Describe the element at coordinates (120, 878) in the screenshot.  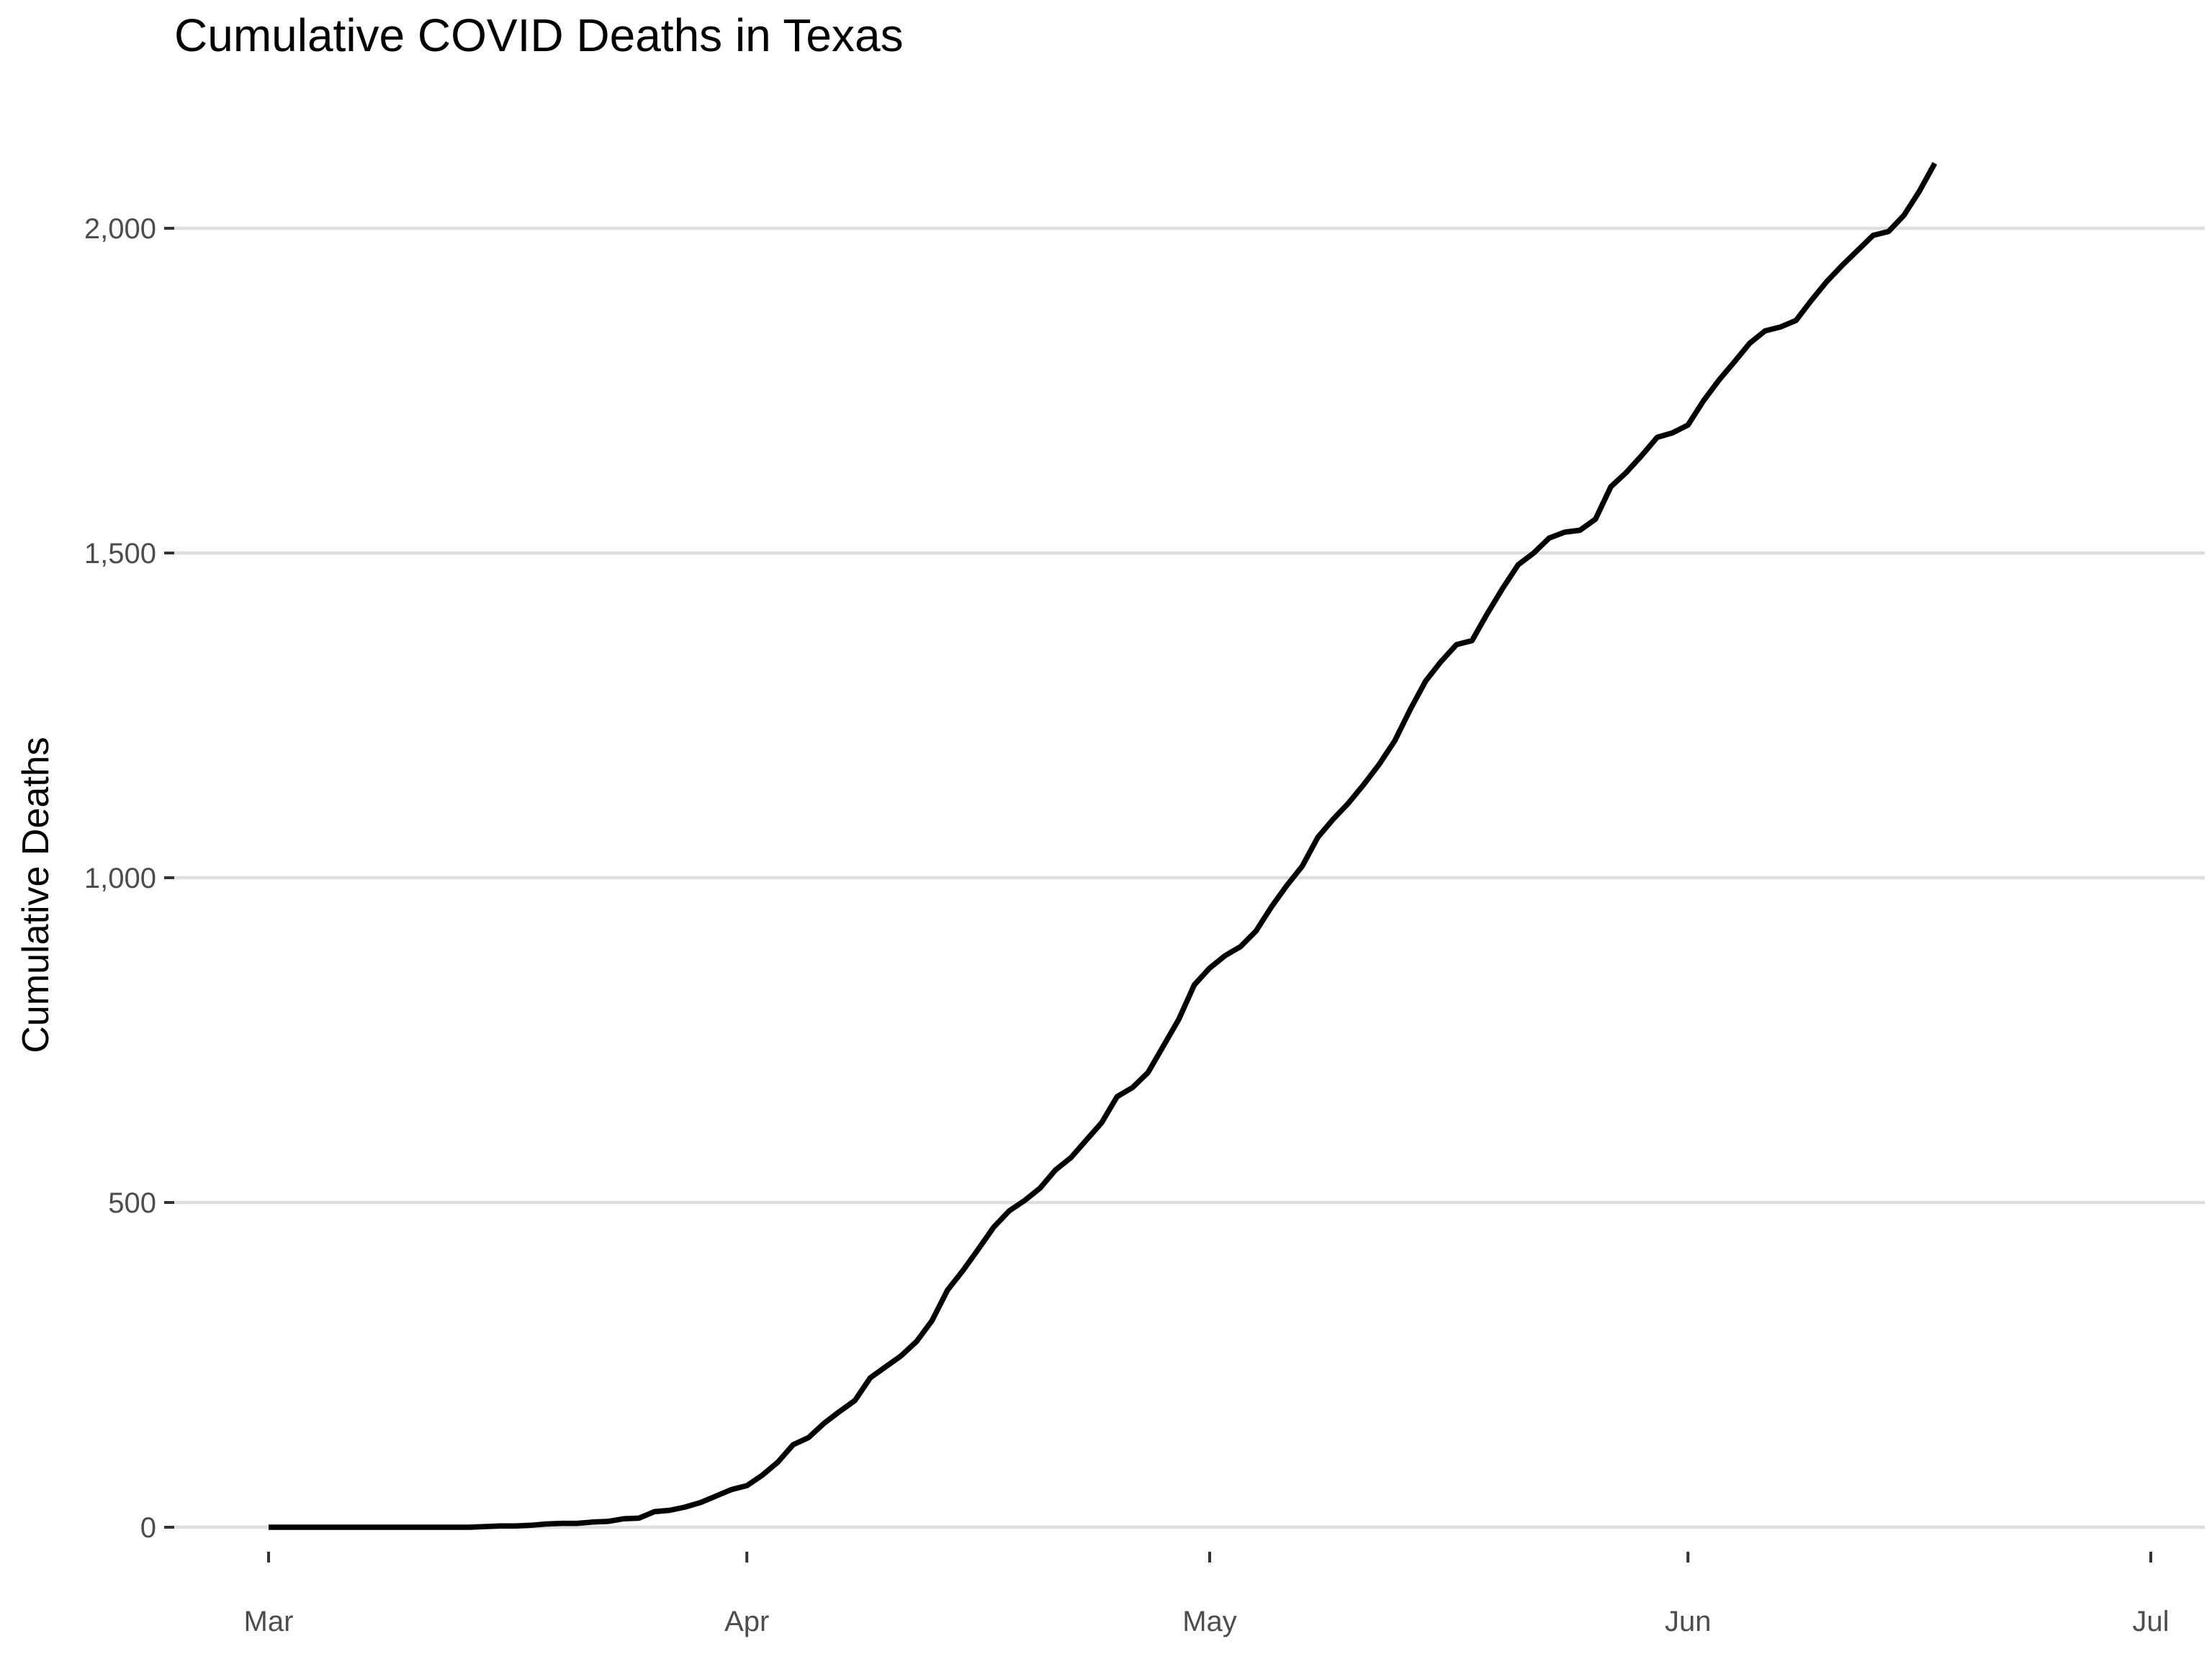
I see `y-tick-label: 1,000` at that location.